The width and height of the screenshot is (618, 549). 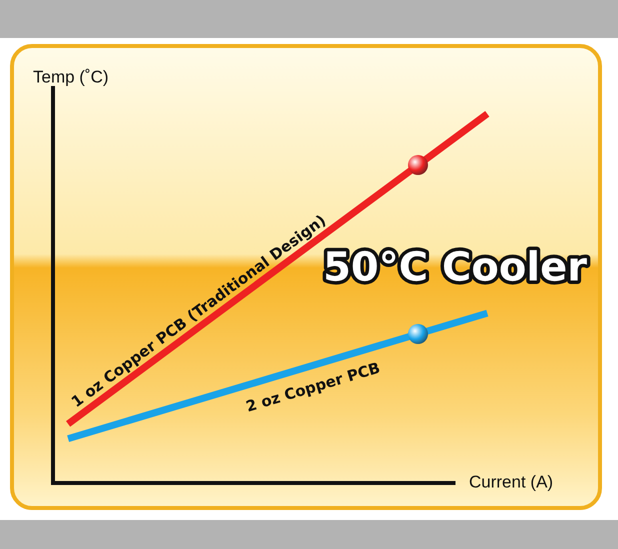 I want to click on text: 2 oz Copper PCB, so click(x=313, y=387).